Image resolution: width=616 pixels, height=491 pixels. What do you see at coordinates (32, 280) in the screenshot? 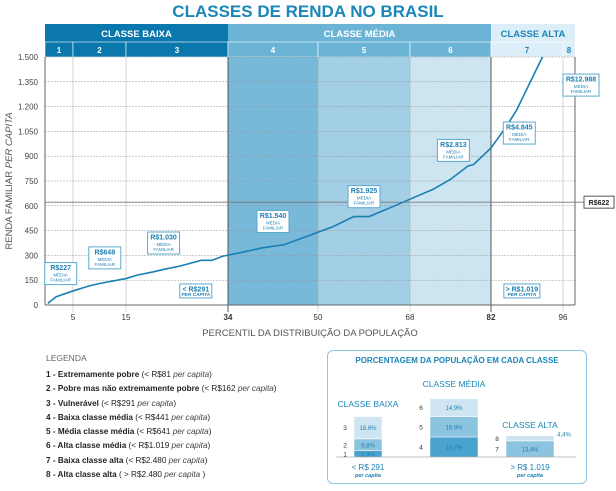
I see `y-tick-label: 150` at bounding box center [32, 280].